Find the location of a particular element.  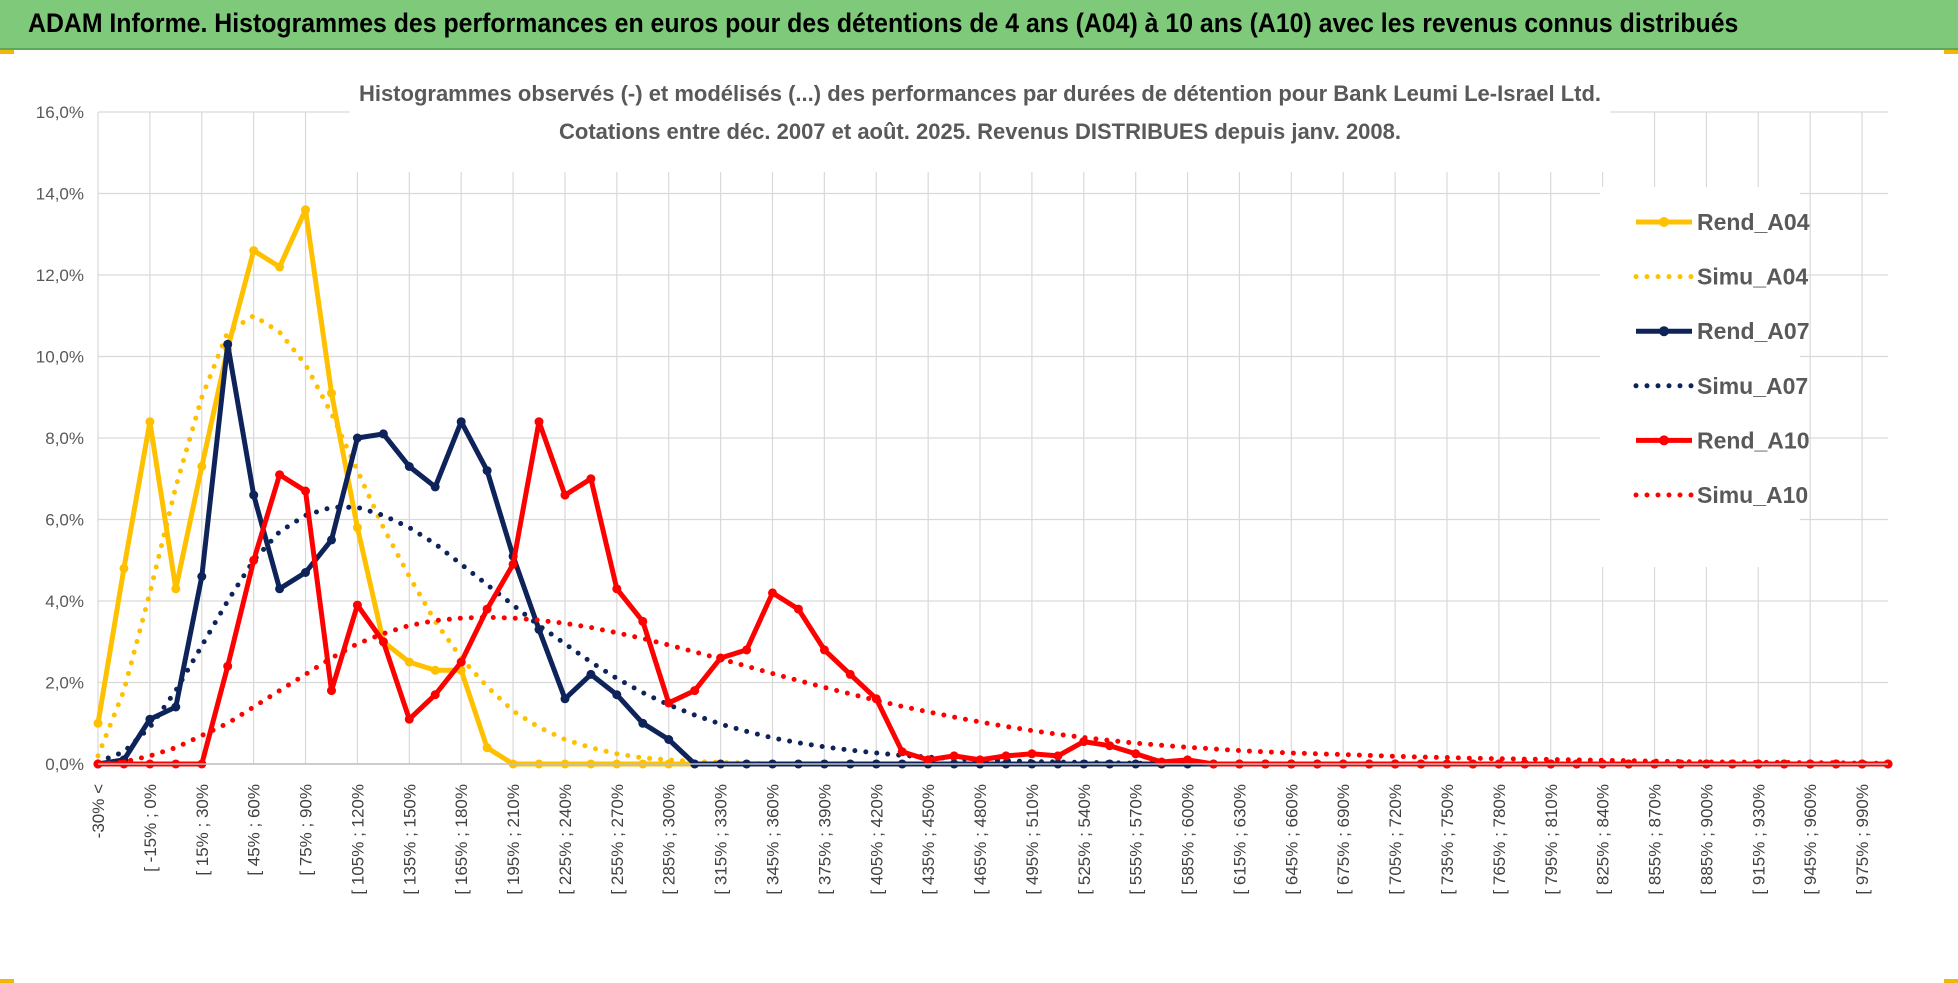

legend-label-simu-a10: Simu_A10 is located at coordinates (1752, 495).